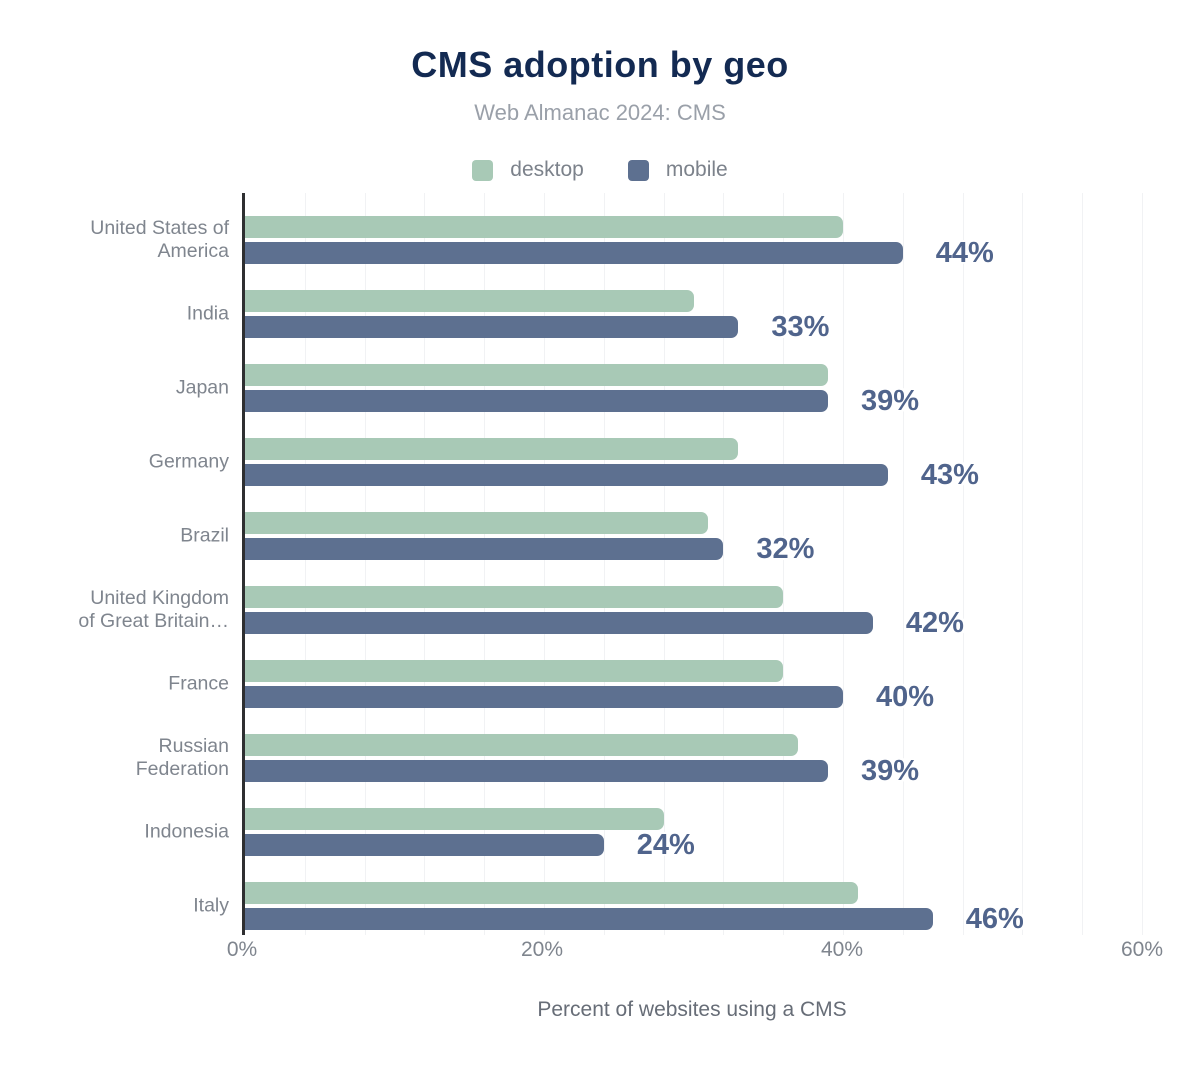  What do you see at coordinates (207, 313) in the screenshot?
I see `category-label-line: India` at bounding box center [207, 313].